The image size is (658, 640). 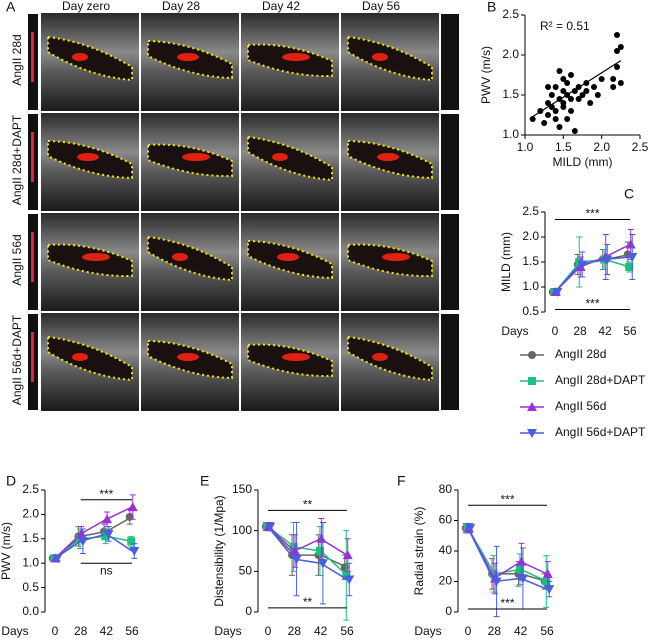 I want to click on significance-label: **, so click(x=308, y=602).